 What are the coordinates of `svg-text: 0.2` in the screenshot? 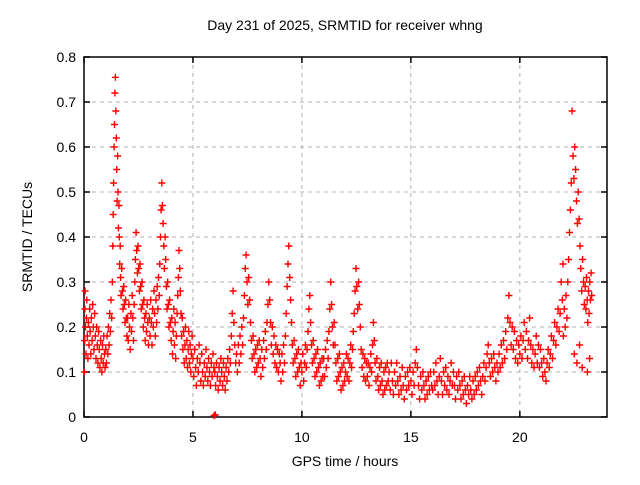 It's located at (67, 327).